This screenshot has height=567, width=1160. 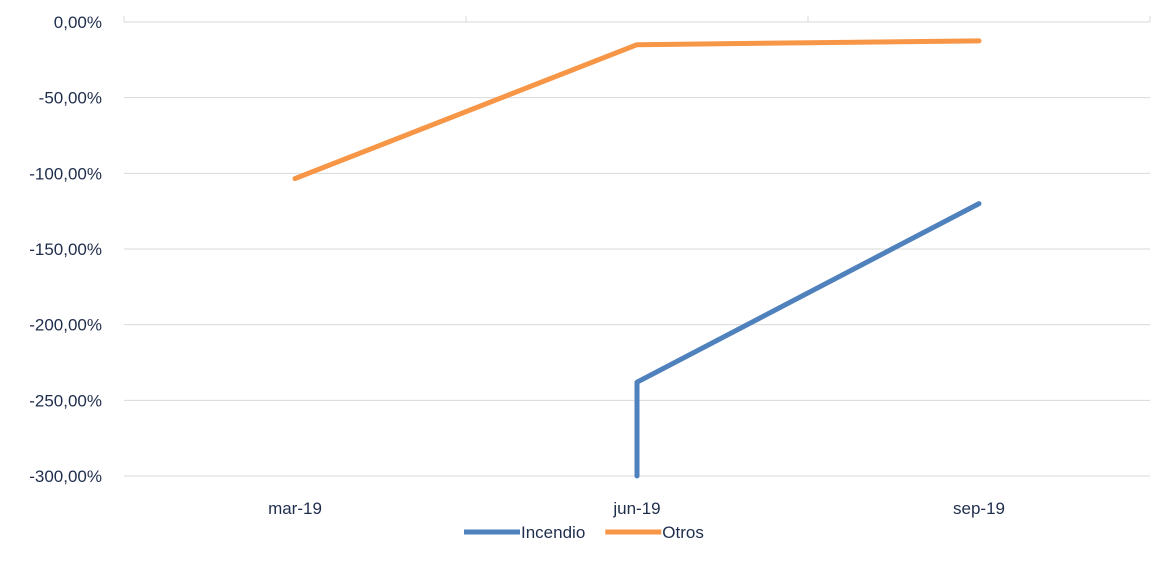 I want to click on y-tick-label: -100,00%, so click(x=65, y=173).